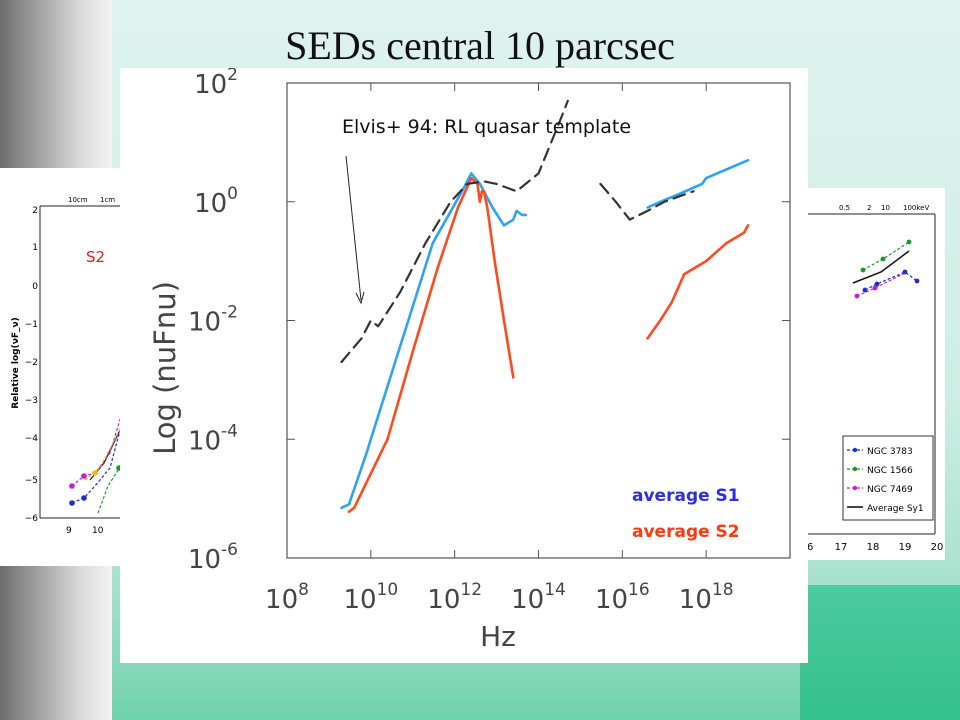 The width and height of the screenshot is (960, 720). I want to click on left-top-tick-1cm: 1cm, so click(107, 200).